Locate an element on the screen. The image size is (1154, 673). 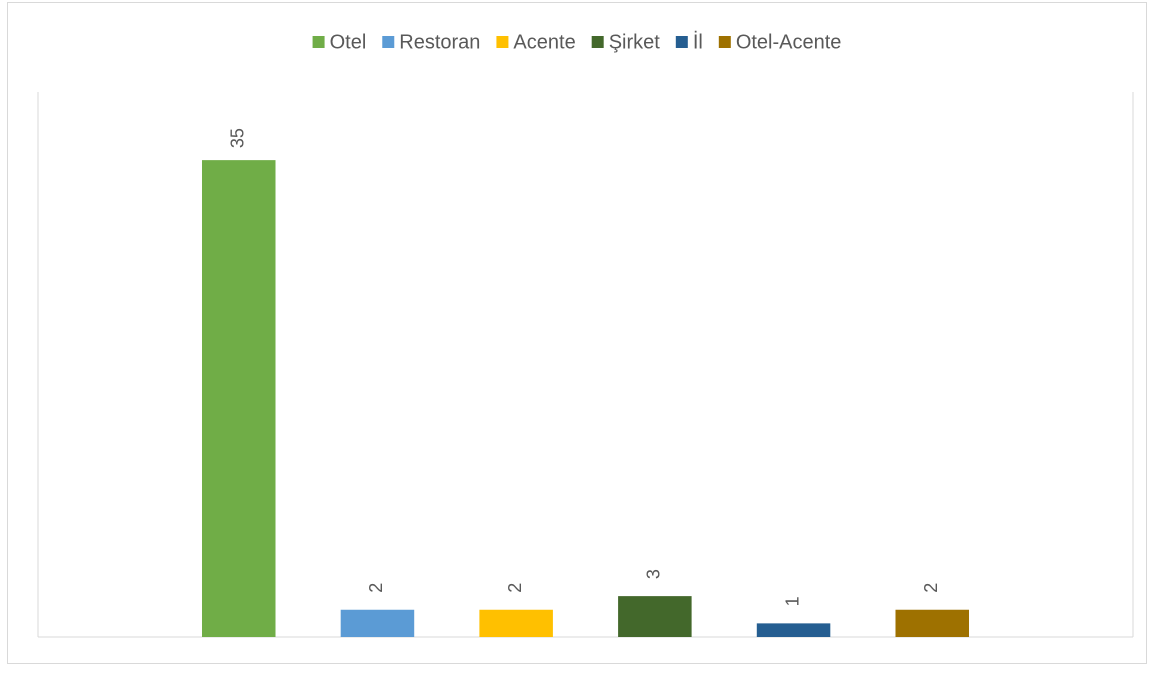
data-label: 1 is located at coordinates (792, 601).